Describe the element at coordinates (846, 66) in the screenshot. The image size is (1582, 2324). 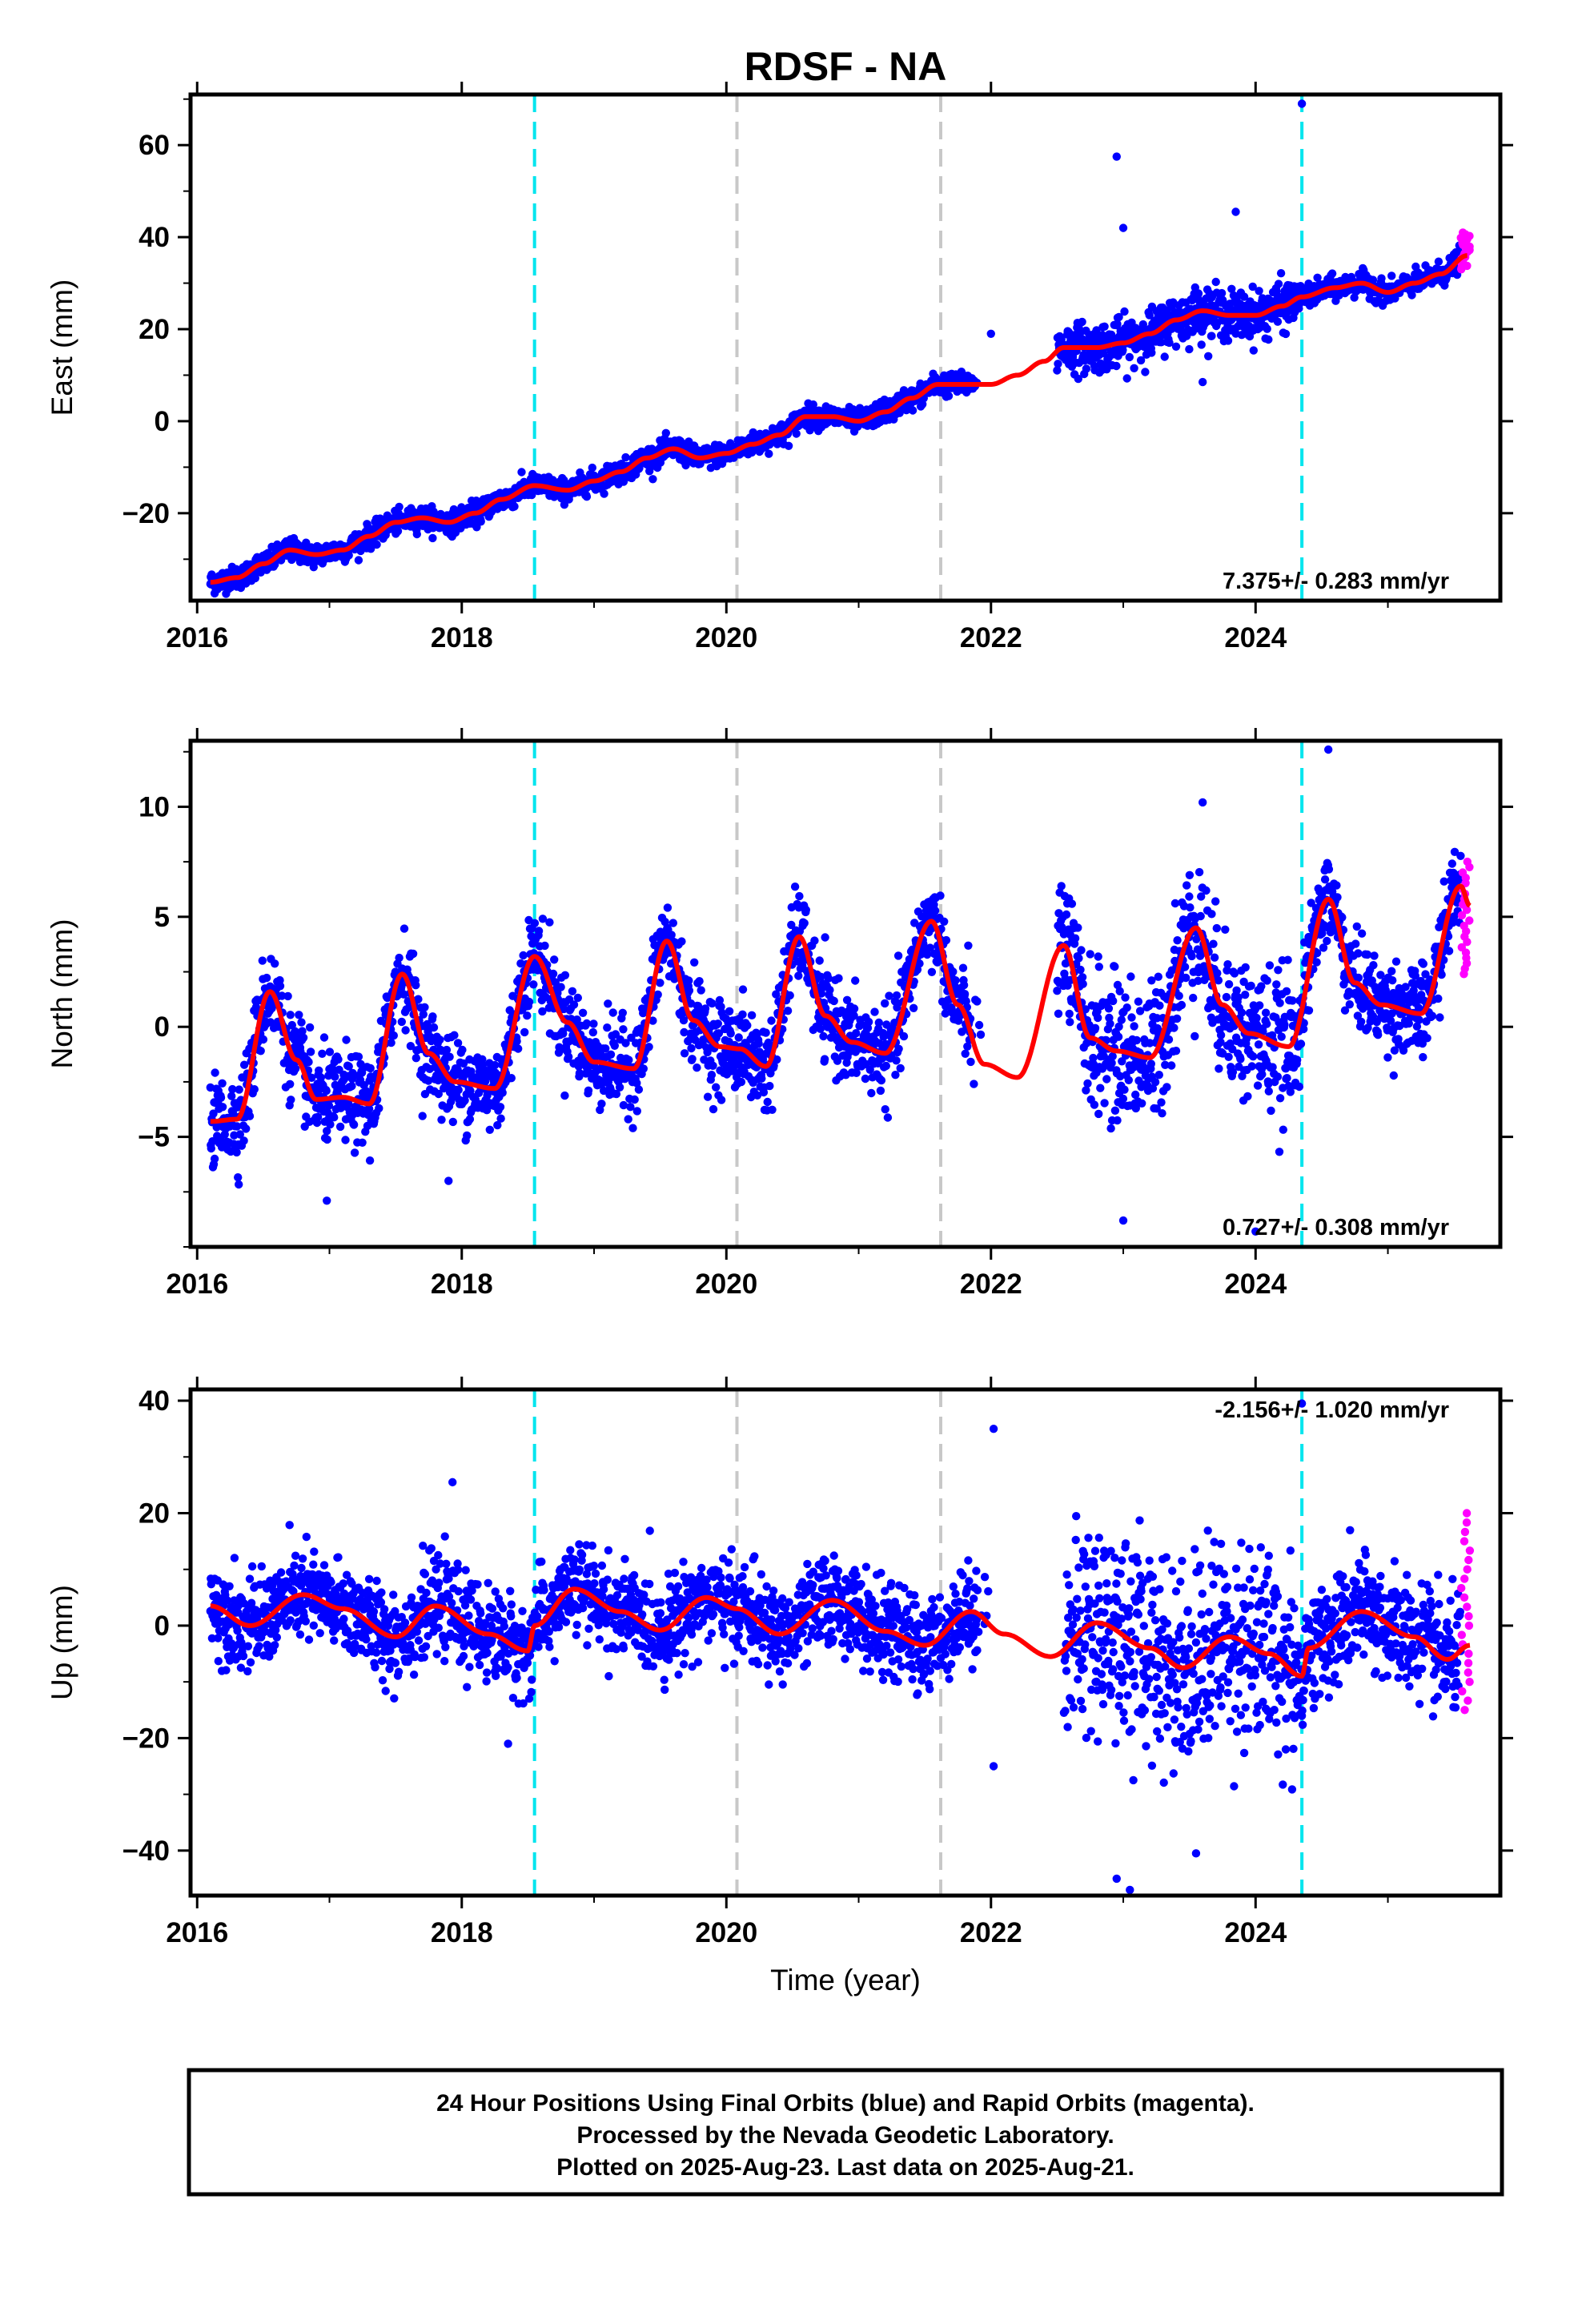
I see `chart-title: RDSF - NA` at that location.